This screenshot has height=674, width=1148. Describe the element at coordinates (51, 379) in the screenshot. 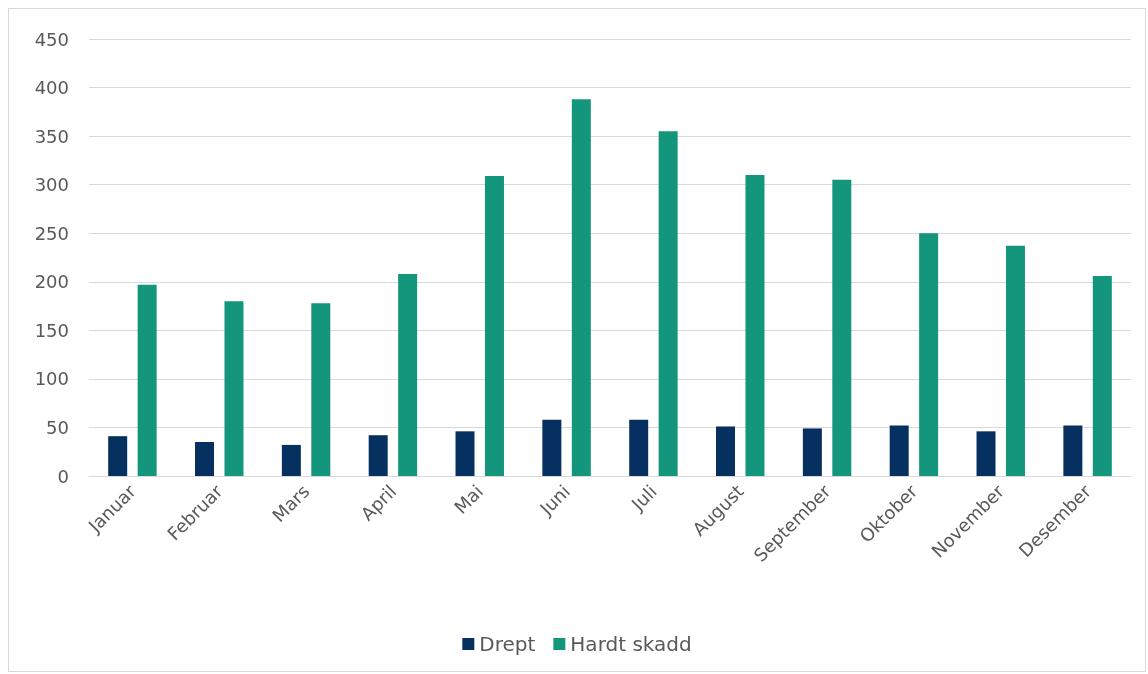

I see `y-tick-label: 100` at that location.